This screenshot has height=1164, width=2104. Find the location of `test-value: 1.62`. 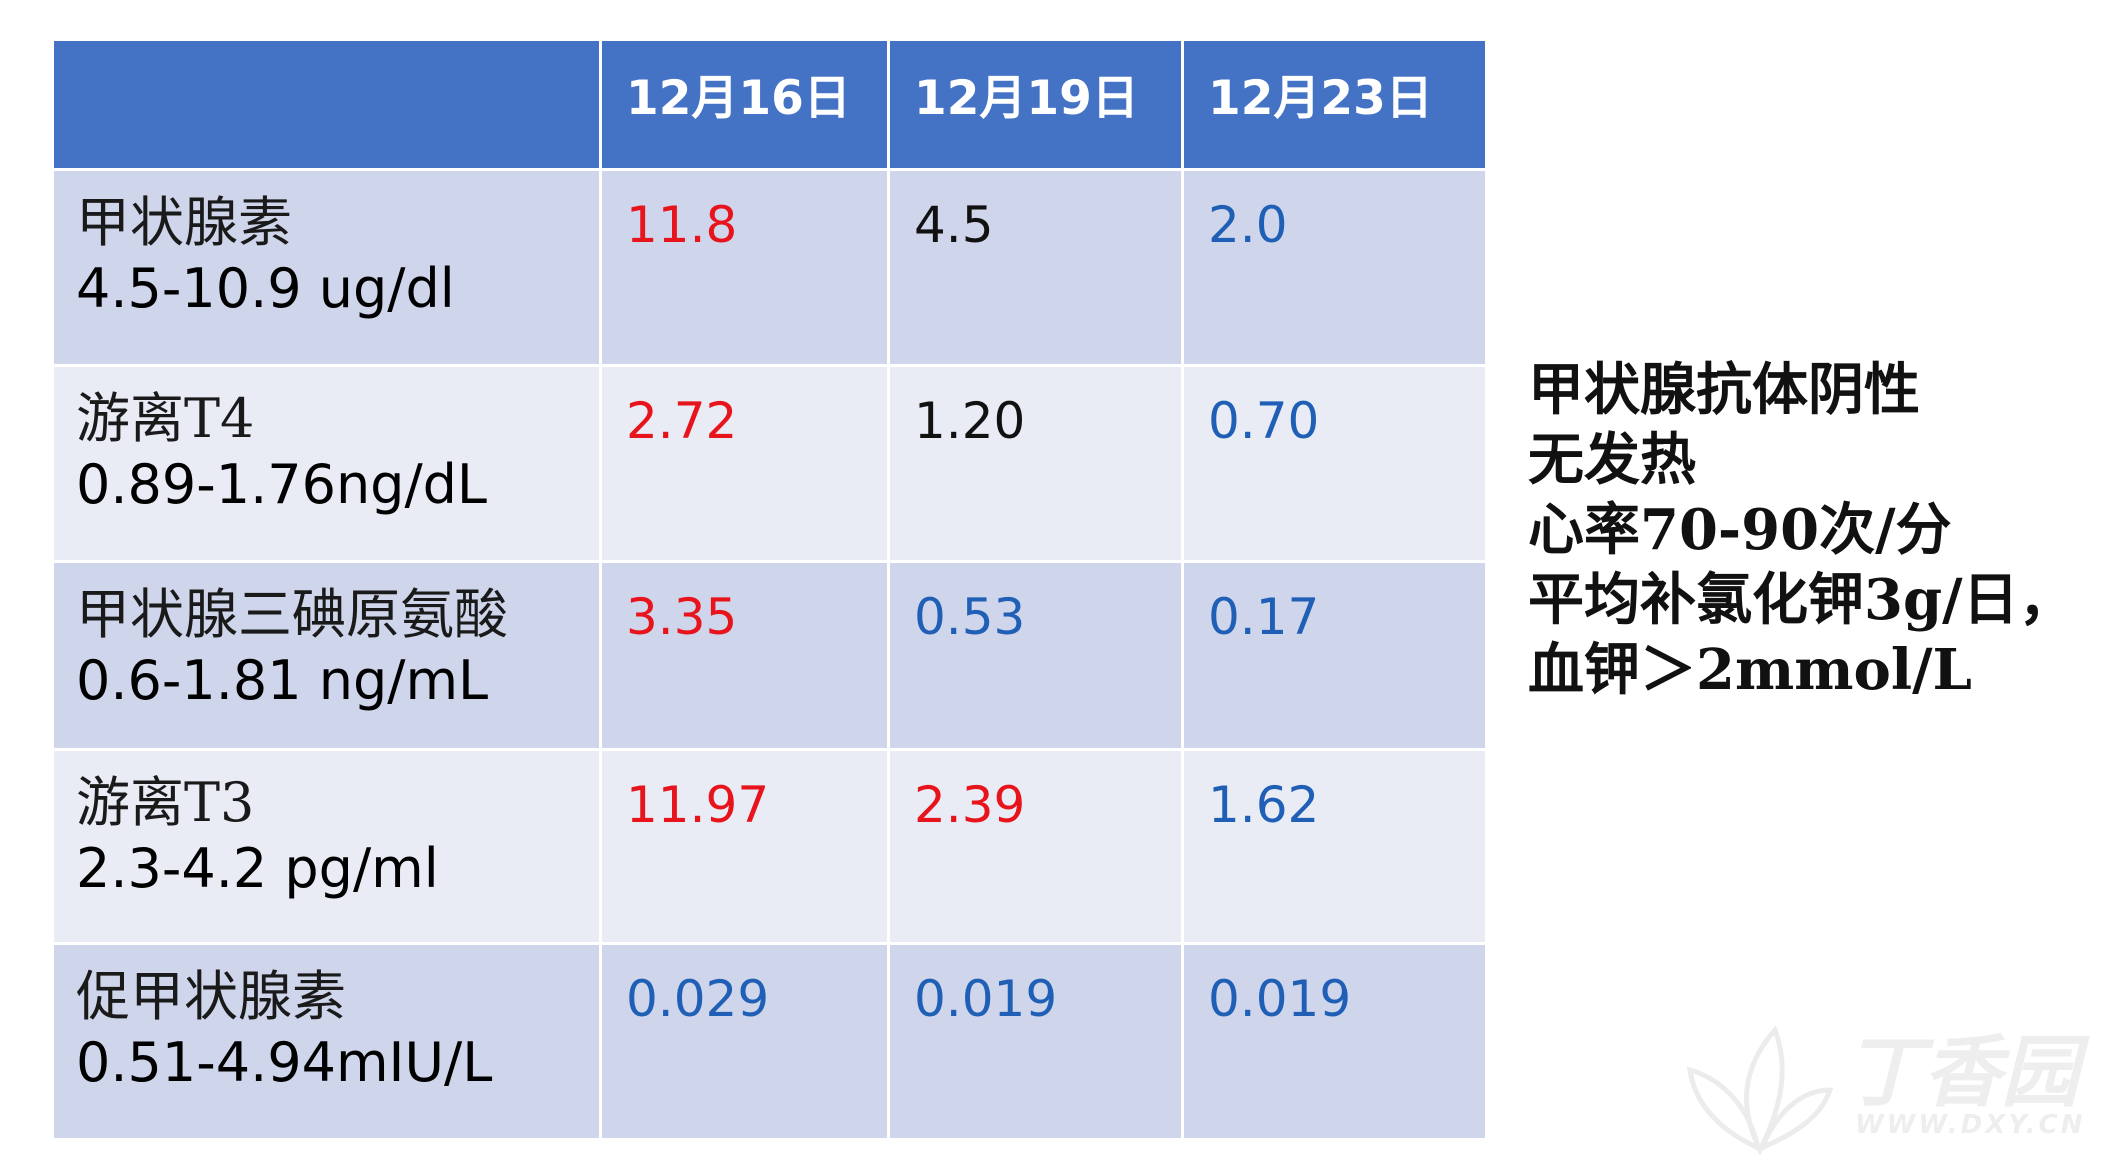

test-value: 1.62 is located at coordinates (1264, 805).